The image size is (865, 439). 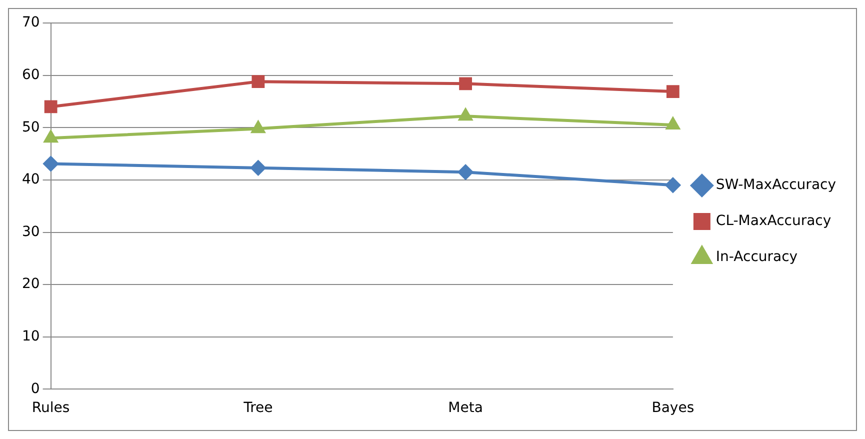 I want to click on y-tick-label: 50, so click(x=31, y=127).